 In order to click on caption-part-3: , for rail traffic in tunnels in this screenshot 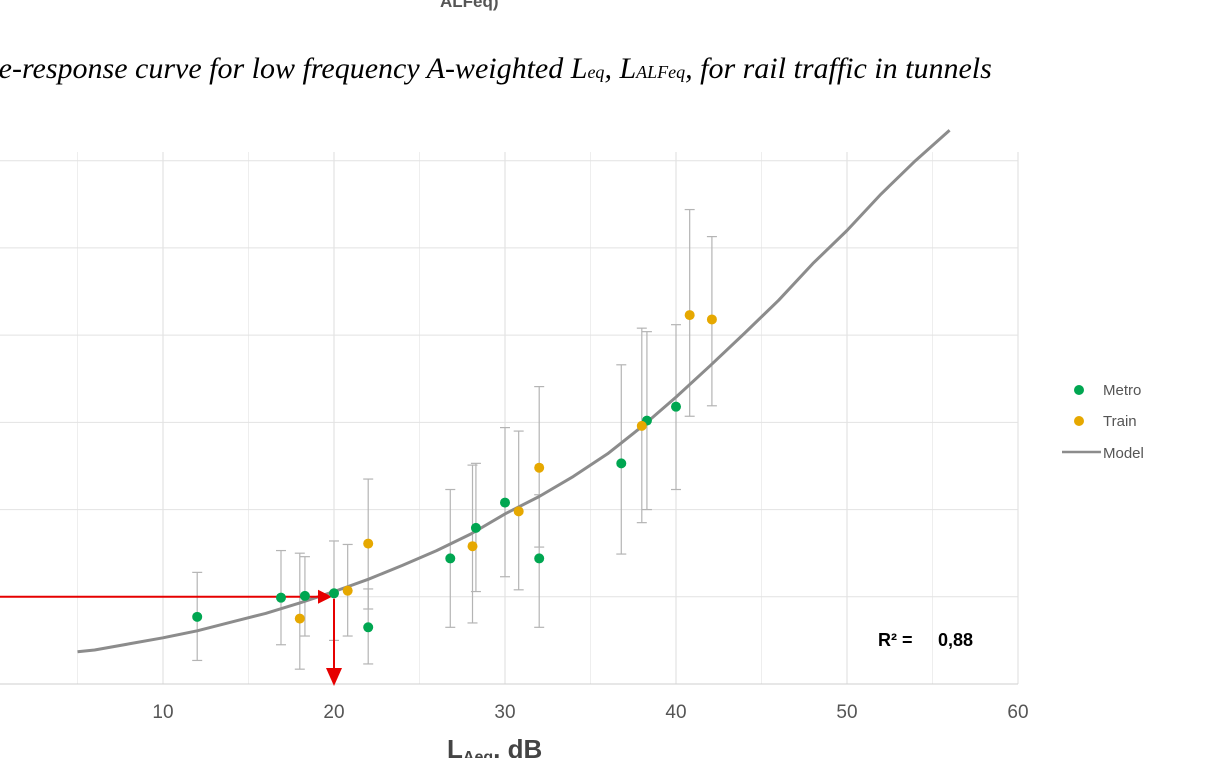, I will do `click(838, 68)`.